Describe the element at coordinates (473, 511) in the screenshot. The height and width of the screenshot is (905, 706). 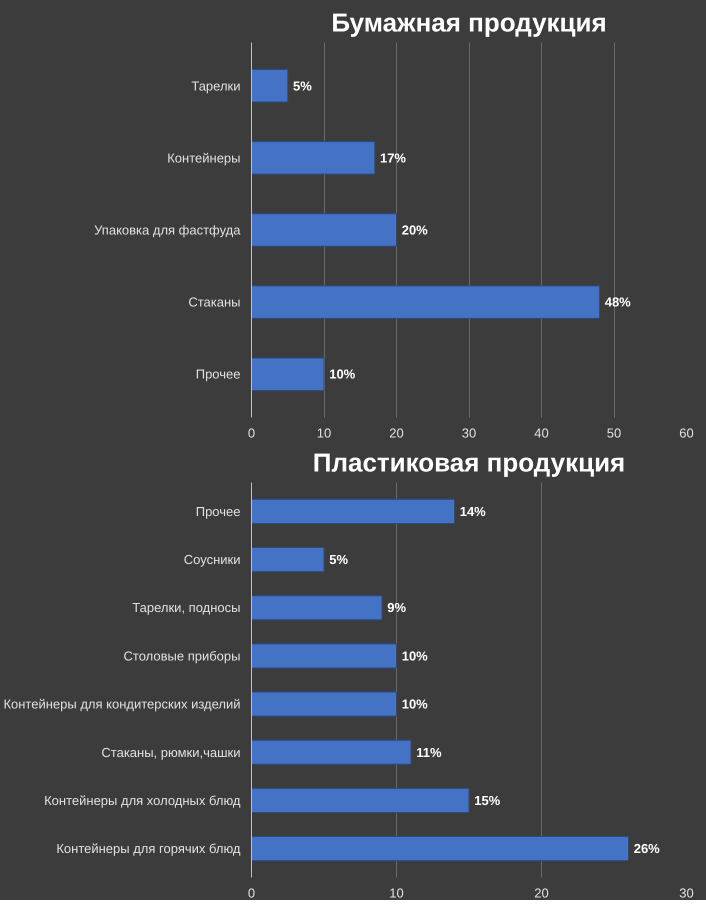
I see `data-label: 14%` at that location.